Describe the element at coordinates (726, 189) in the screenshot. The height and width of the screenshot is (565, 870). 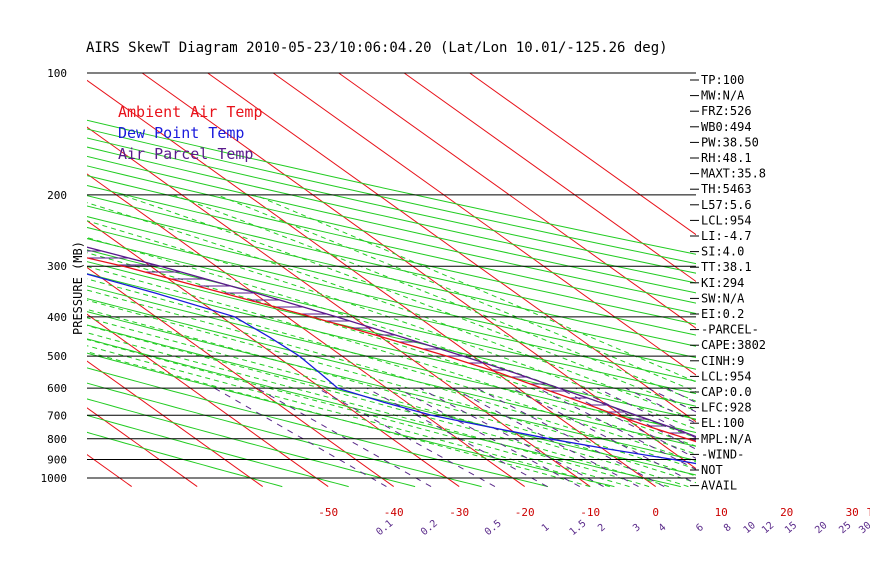
I see `index-label: TH:5463` at that location.